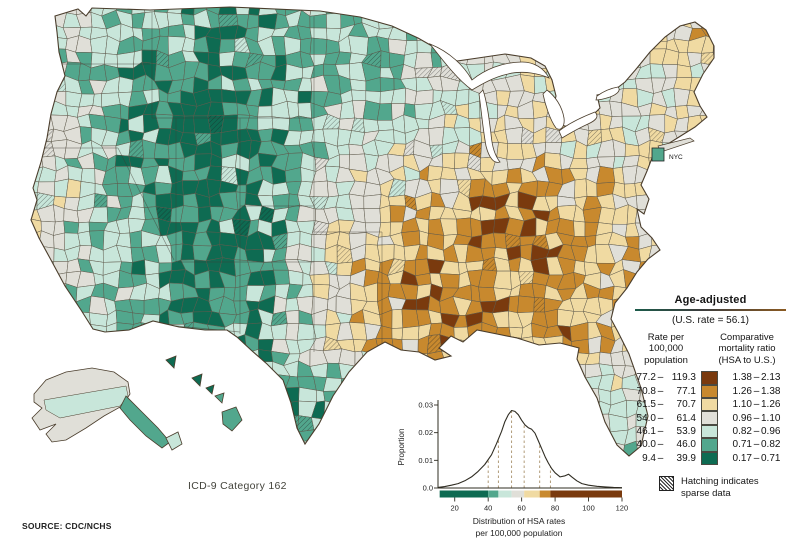  Describe the element at coordinates (489, 126) in the screenshot. I see `lake-michigan` at that location.